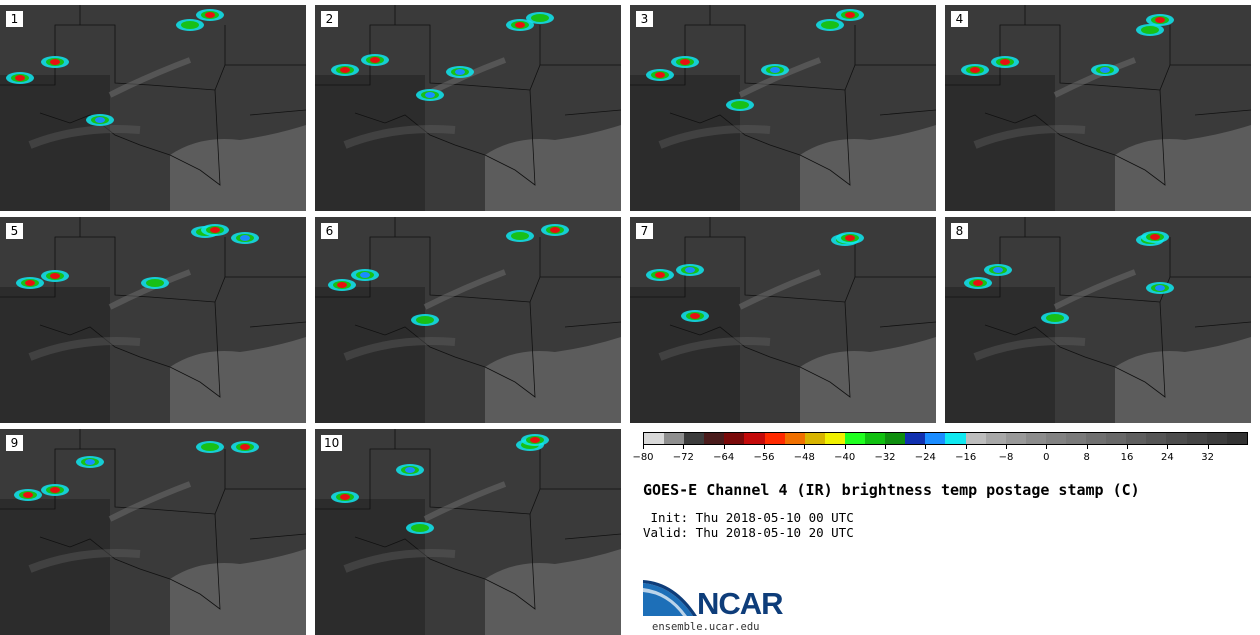 The width and height of the screenshot is (1260, 635). What do you see at coordinates (670, 598) in the screenshot?
I see `ncar-logo-icon` at bounding box center [670, 598].